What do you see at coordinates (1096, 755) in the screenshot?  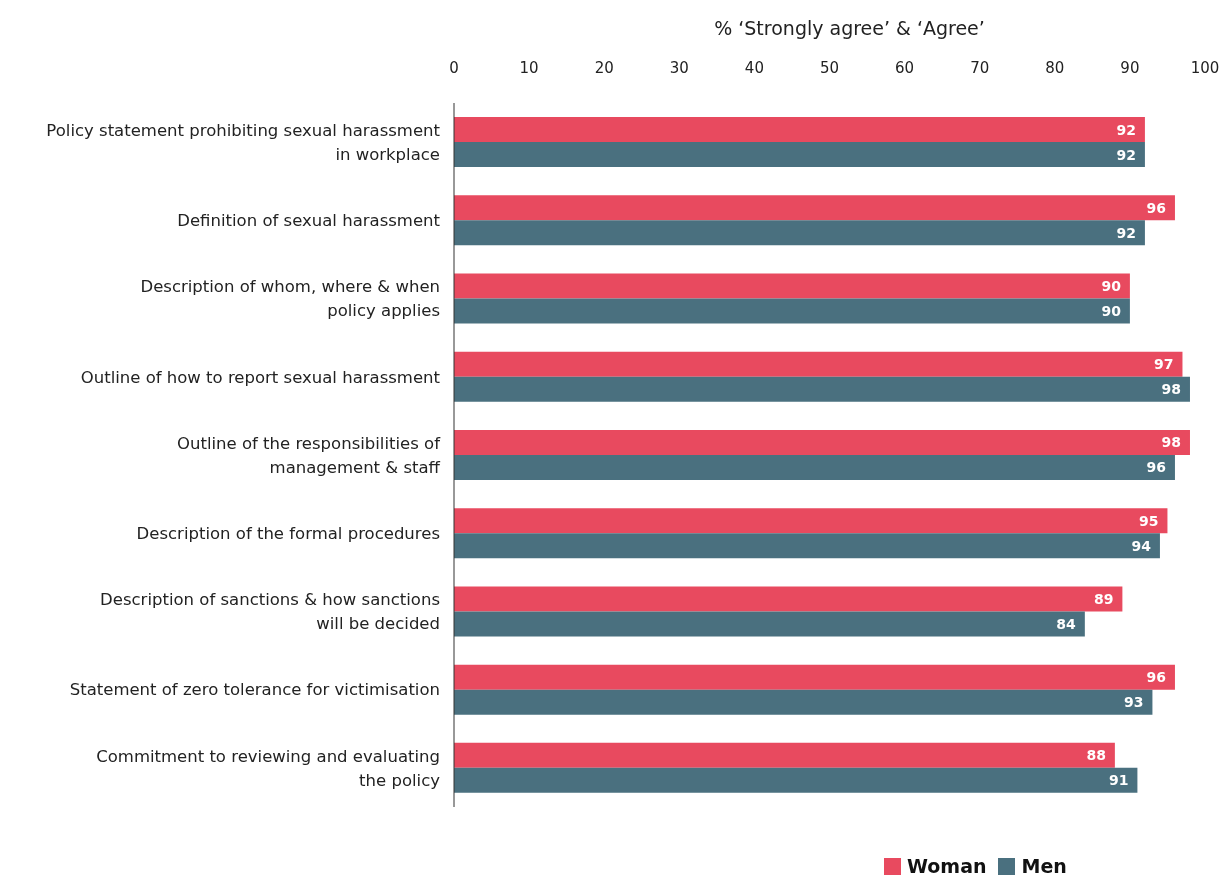 I see `data-label: 88` at bounding box center [1096, 755].